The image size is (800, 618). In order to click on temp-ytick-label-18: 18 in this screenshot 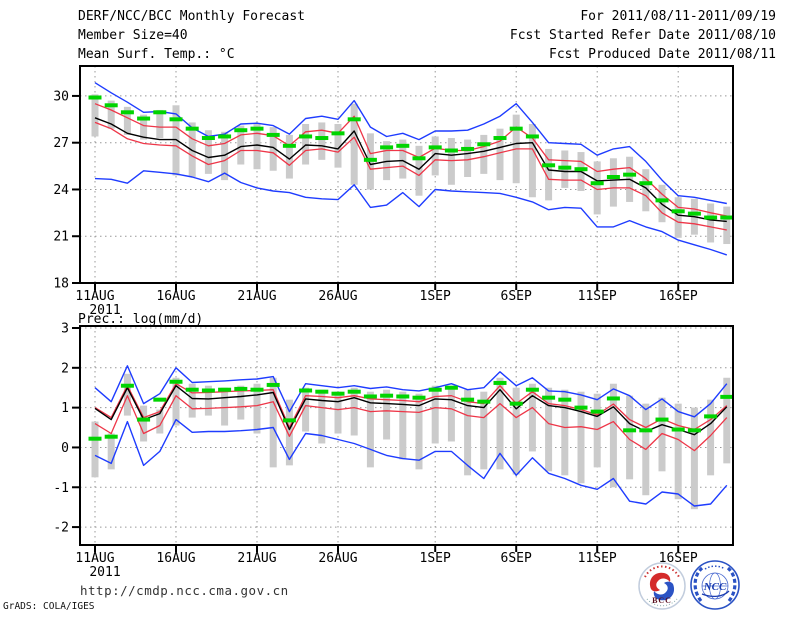, I will do `click(61, 284)`.